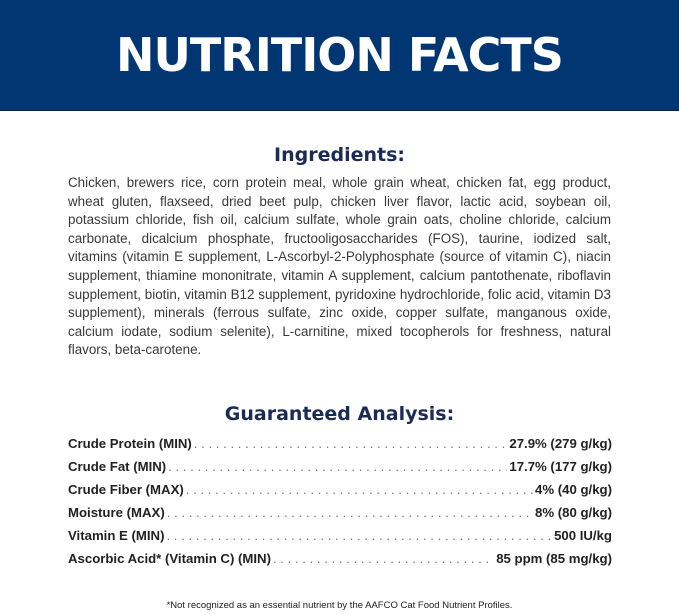  I want to click on analysis-row: Vitamin E (MIN) 500 IU/kg, so click(340, 539).